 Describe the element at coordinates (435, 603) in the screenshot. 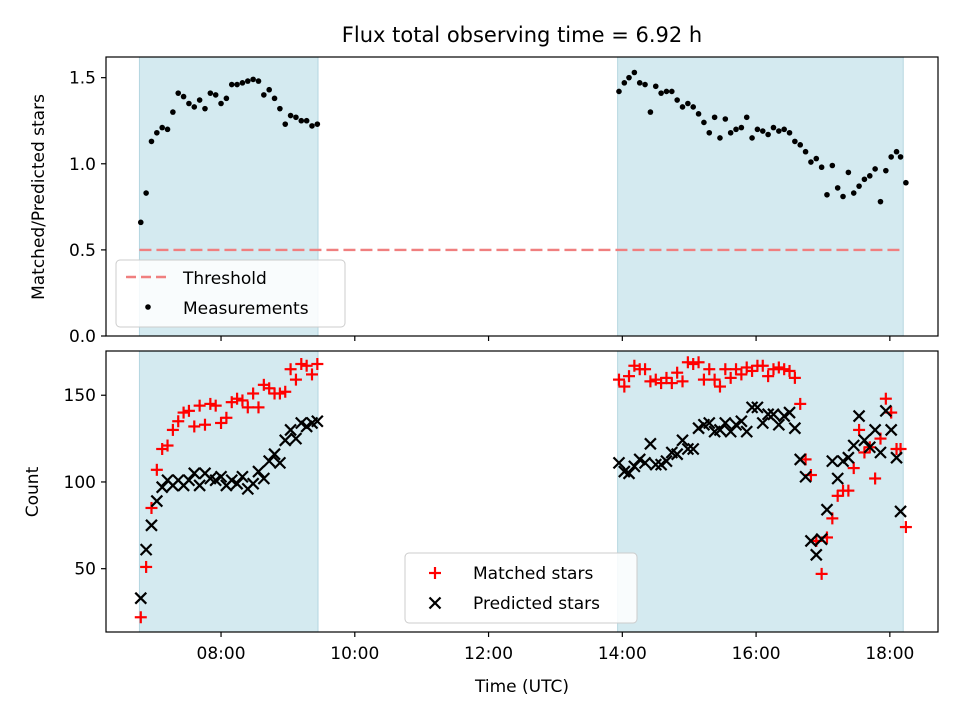

I see `legend-cross-b` at that location.